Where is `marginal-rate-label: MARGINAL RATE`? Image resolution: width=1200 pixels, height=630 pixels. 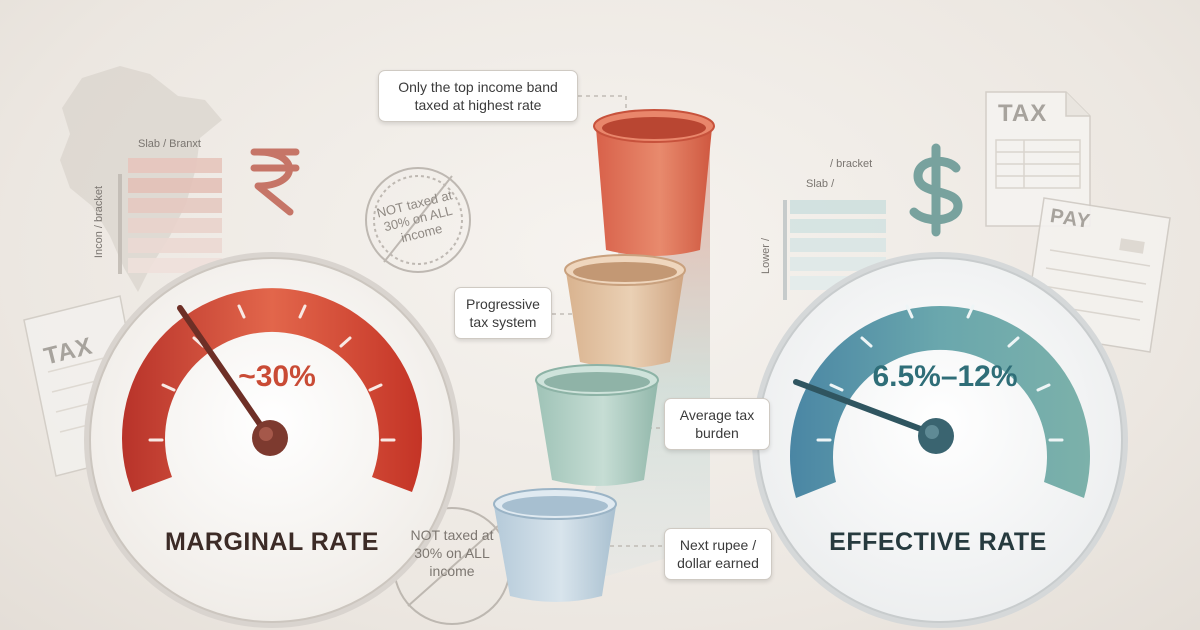 marginal-rate-label: MARGINAL RATE is located at coordinates (272, 542).